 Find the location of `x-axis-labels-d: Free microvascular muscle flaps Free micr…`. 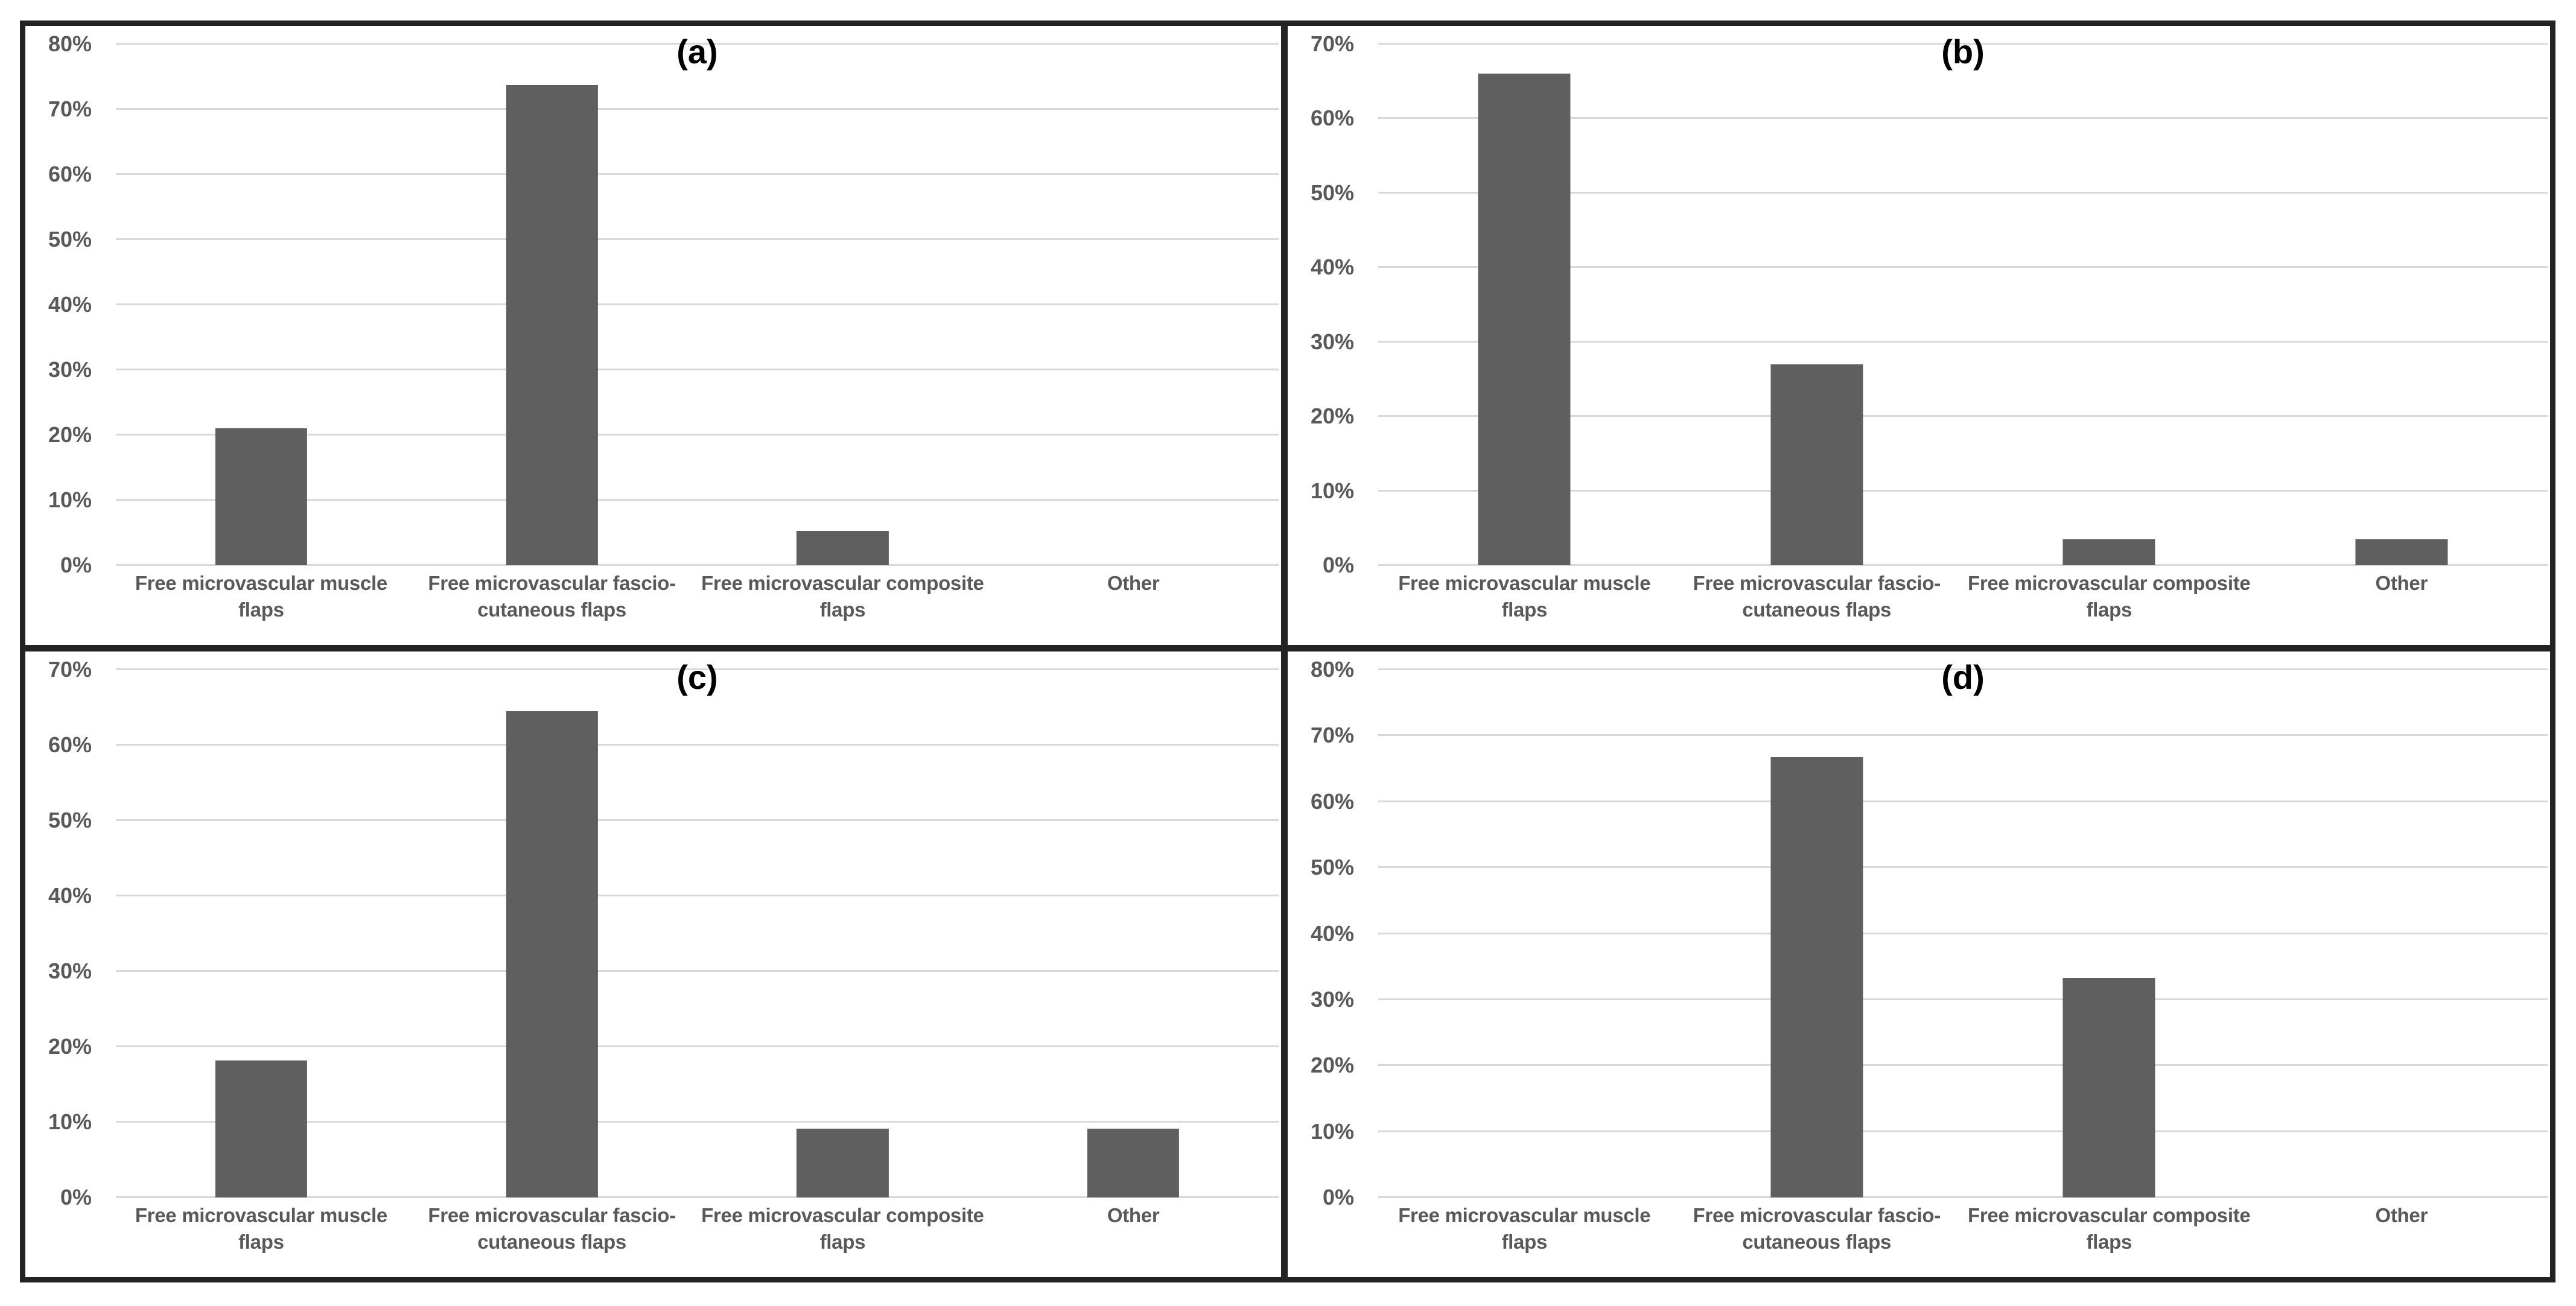

x-axis-labels-d: Free microvascular muscle flaps Free micr… is located at coordinates (1963, 1234).